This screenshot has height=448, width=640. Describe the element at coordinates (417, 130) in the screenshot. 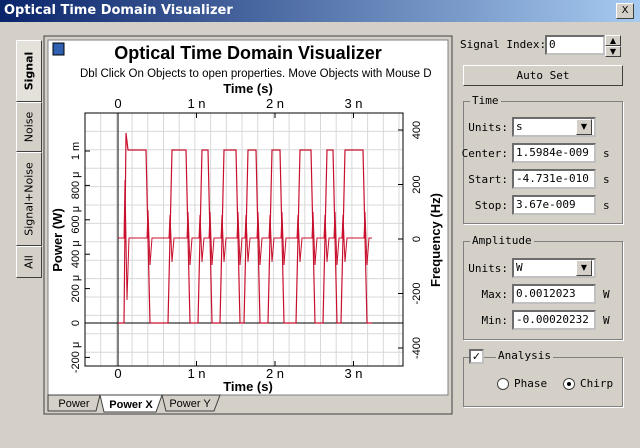

I see `right-tick-label: 400` at that location.